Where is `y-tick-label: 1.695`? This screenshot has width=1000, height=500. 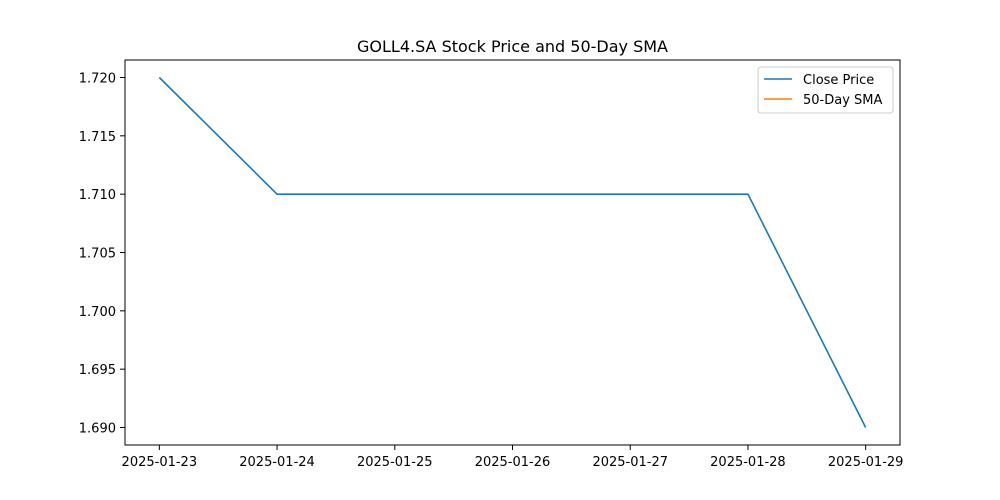
y-tick-label: 1.695 is located at coordinates (97, 370).